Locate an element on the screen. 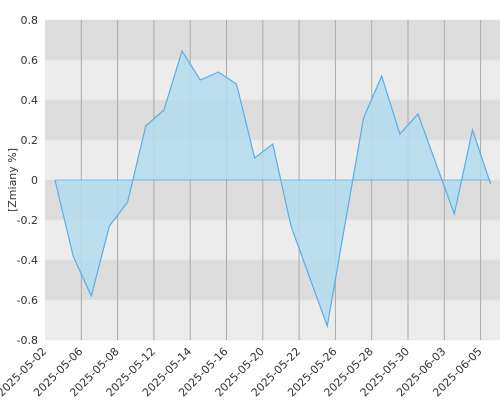 Image resolution: width=500 pixels, height=400 pixels. y-tick-label: 0.8 is located at coordinates (30, 20).